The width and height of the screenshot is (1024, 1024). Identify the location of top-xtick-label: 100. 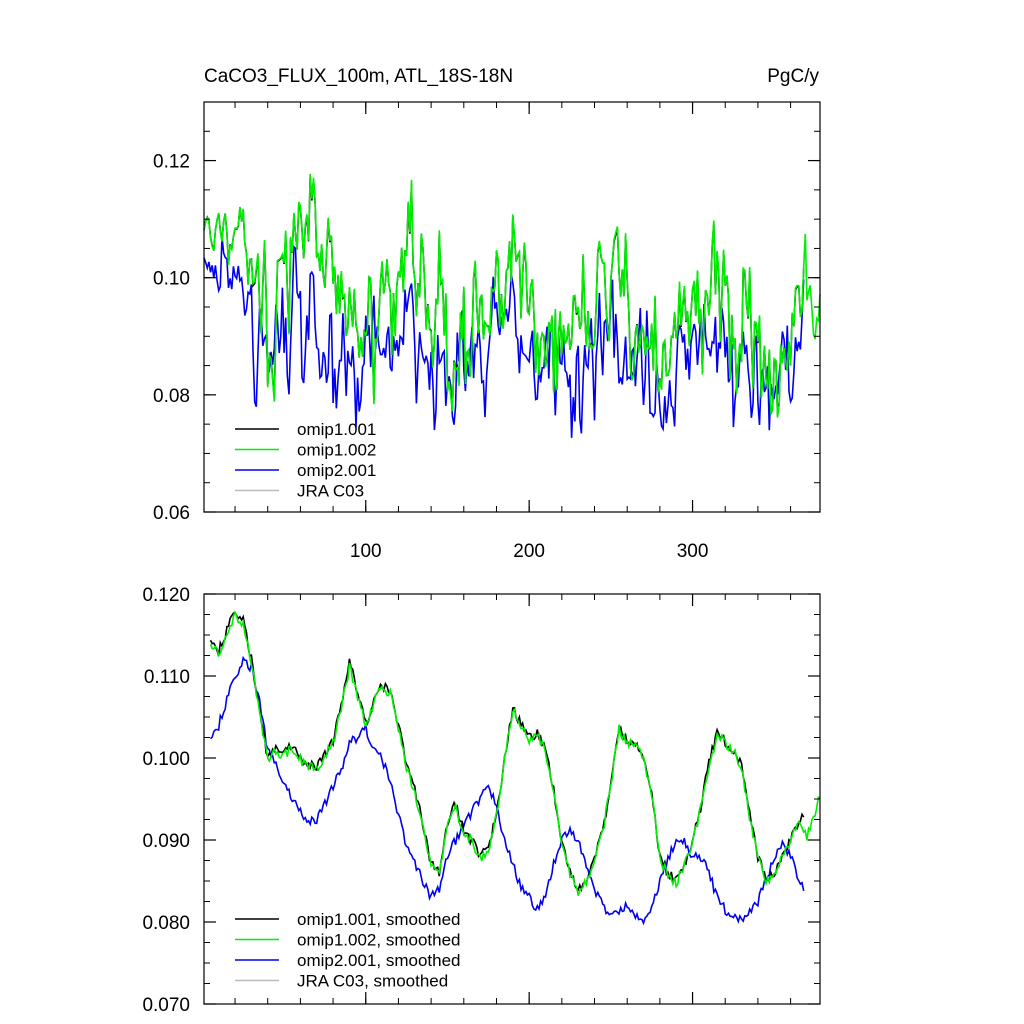
(366, 551).